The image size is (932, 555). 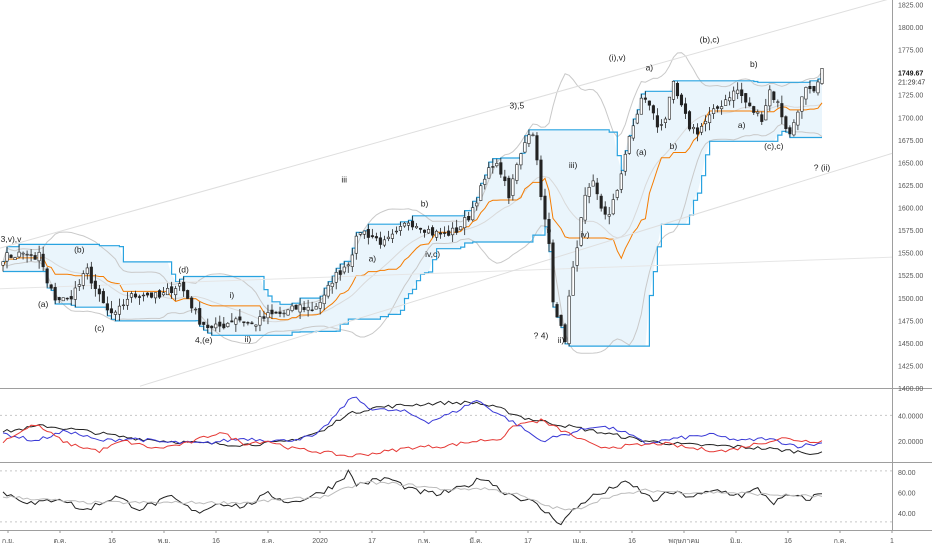 What do you see at coordinates (432, 254) in the screenshot?
I see `wave-label: iv,c)` at bounding box center [432, 254].